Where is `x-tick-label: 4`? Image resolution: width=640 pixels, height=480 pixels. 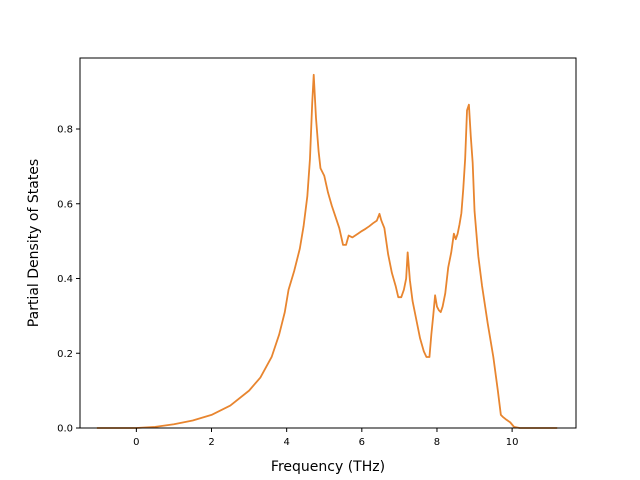 x-tick-label: 4 is located at coordinates (286, 442).